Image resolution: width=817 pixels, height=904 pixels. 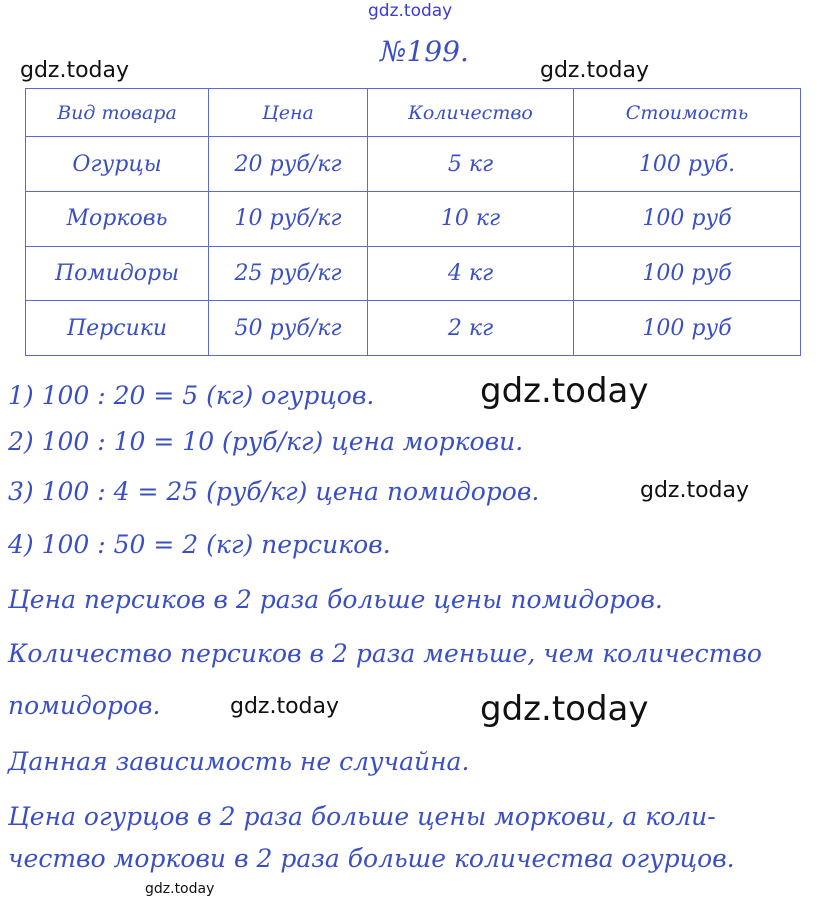 I want to click on header-cell: Вид товара, so click(x=117, y=112).